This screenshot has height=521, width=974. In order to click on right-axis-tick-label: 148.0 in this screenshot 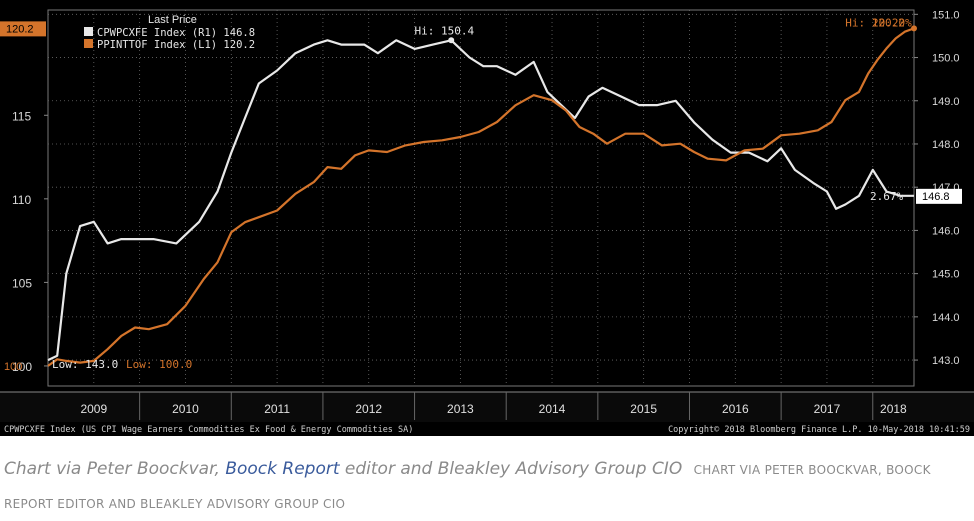, I will do `click(946, 145)`.